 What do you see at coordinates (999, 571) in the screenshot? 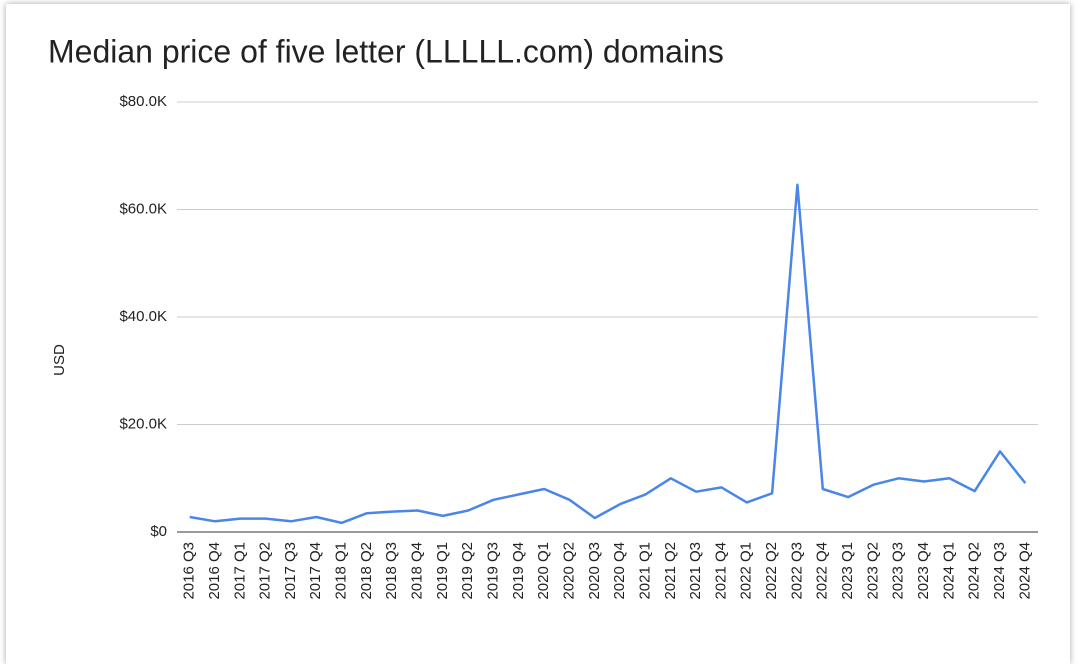
I see `x-tick-label: 2024 Q3` at bounding box center [999, 571].